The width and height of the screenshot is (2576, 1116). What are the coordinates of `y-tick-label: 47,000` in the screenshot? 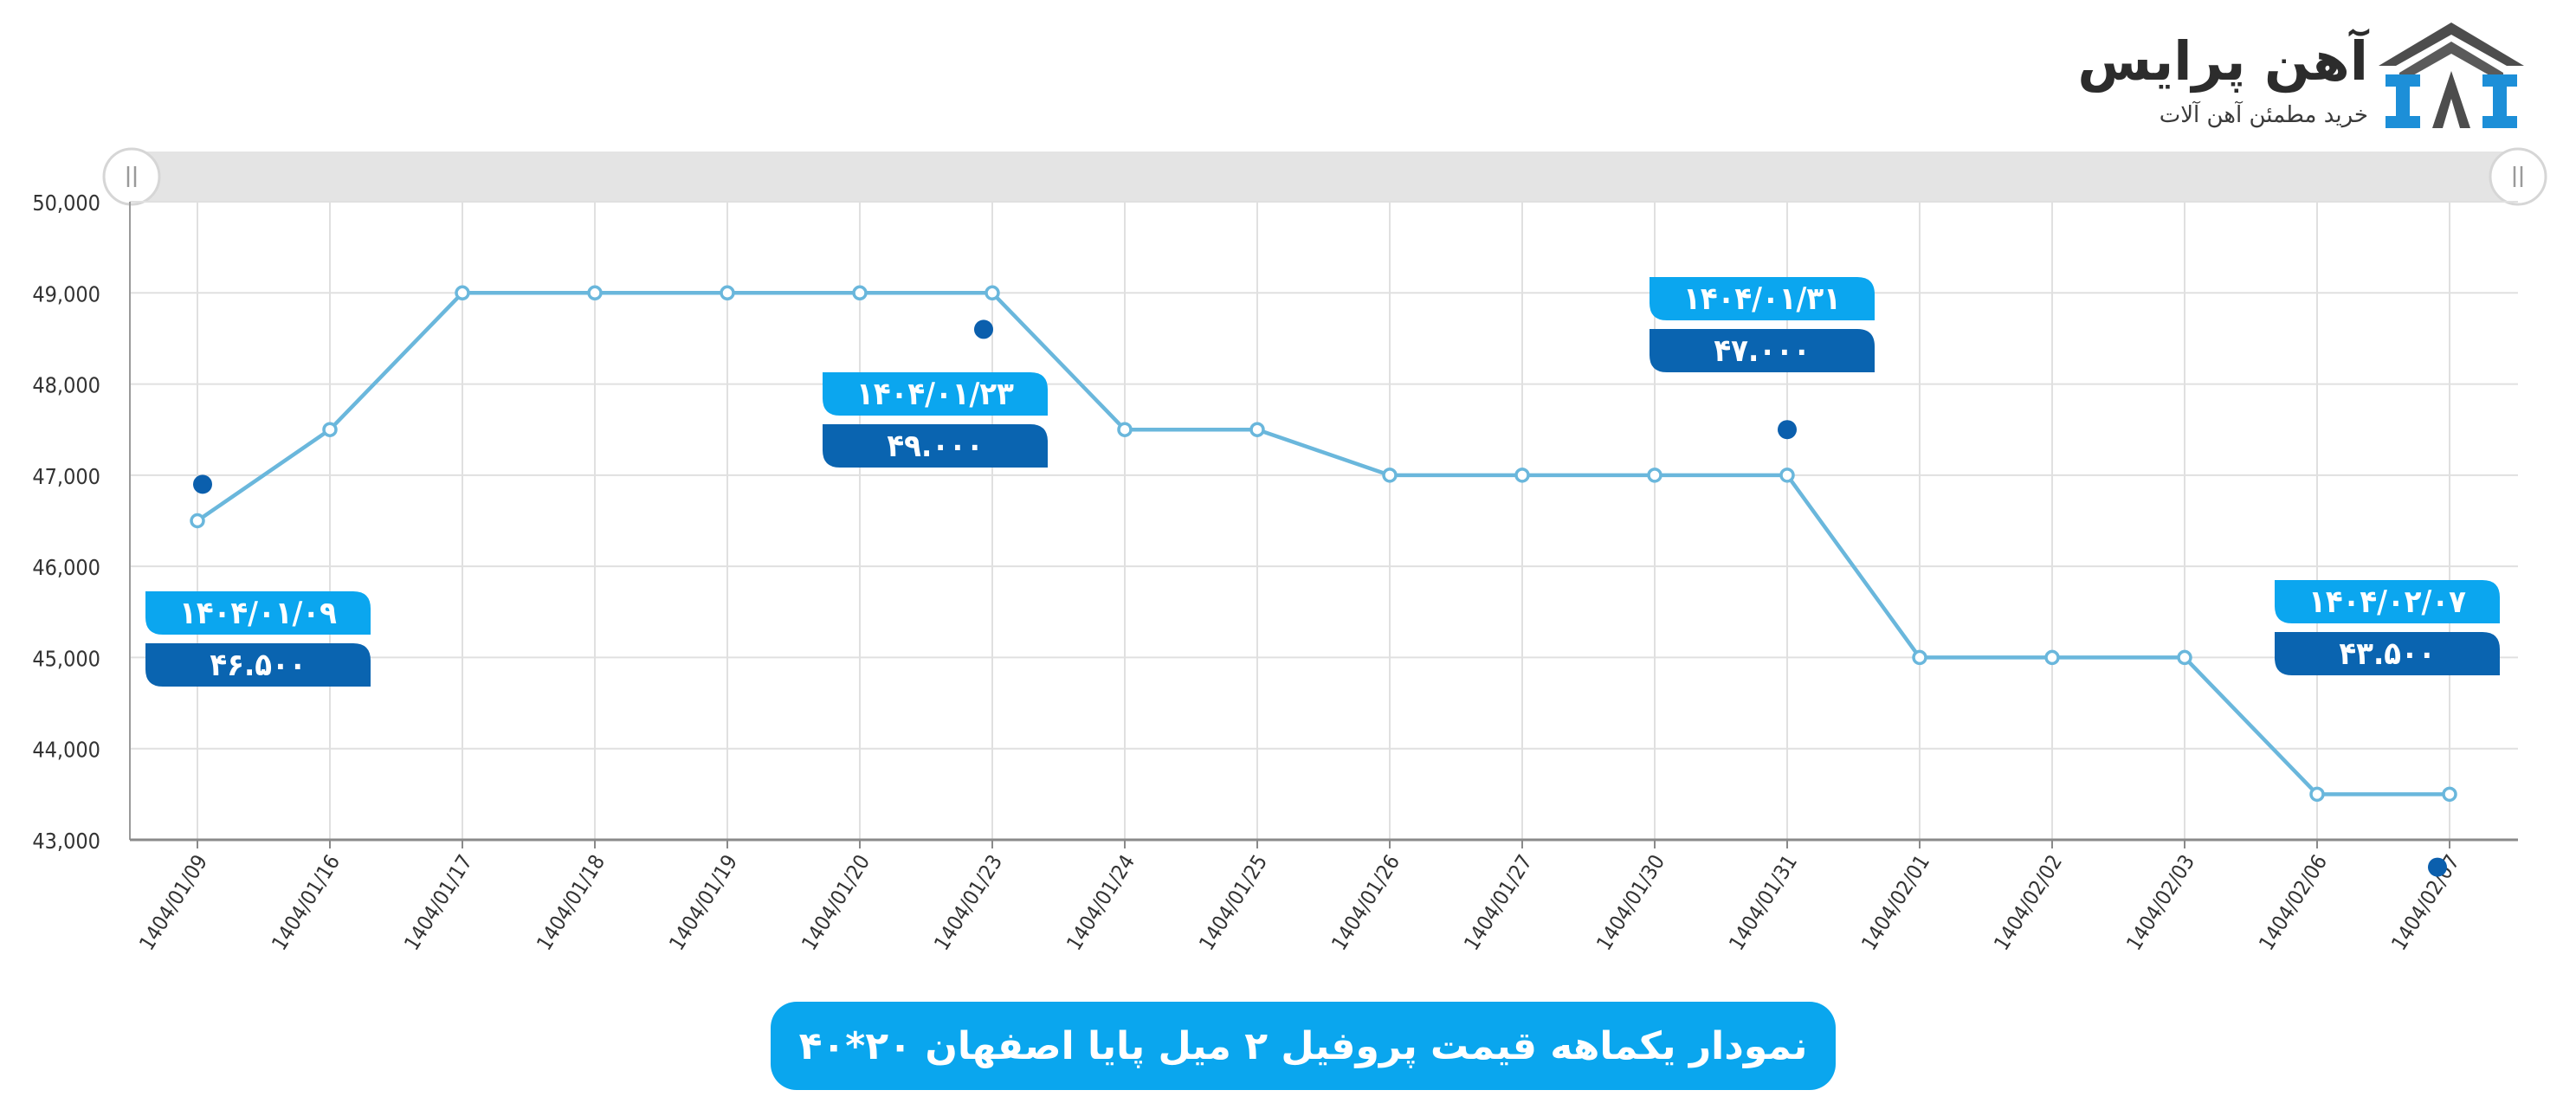 It's located at (66, 476).